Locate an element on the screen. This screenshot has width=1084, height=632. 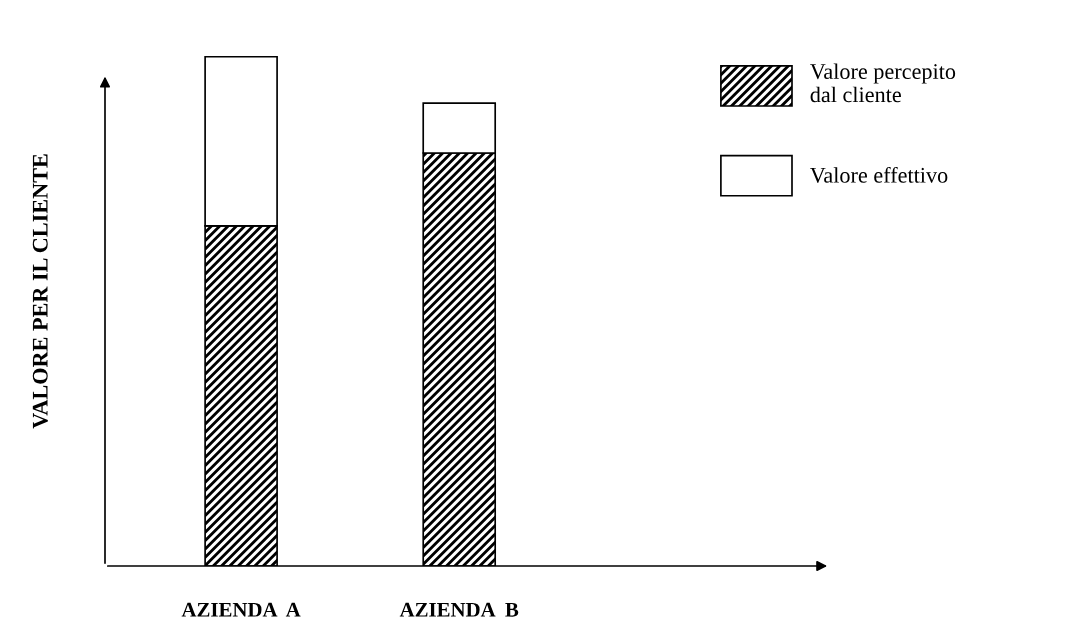
y-axis-title: VALORE PER IL CLIENTE is located at coordinates (40, 291).